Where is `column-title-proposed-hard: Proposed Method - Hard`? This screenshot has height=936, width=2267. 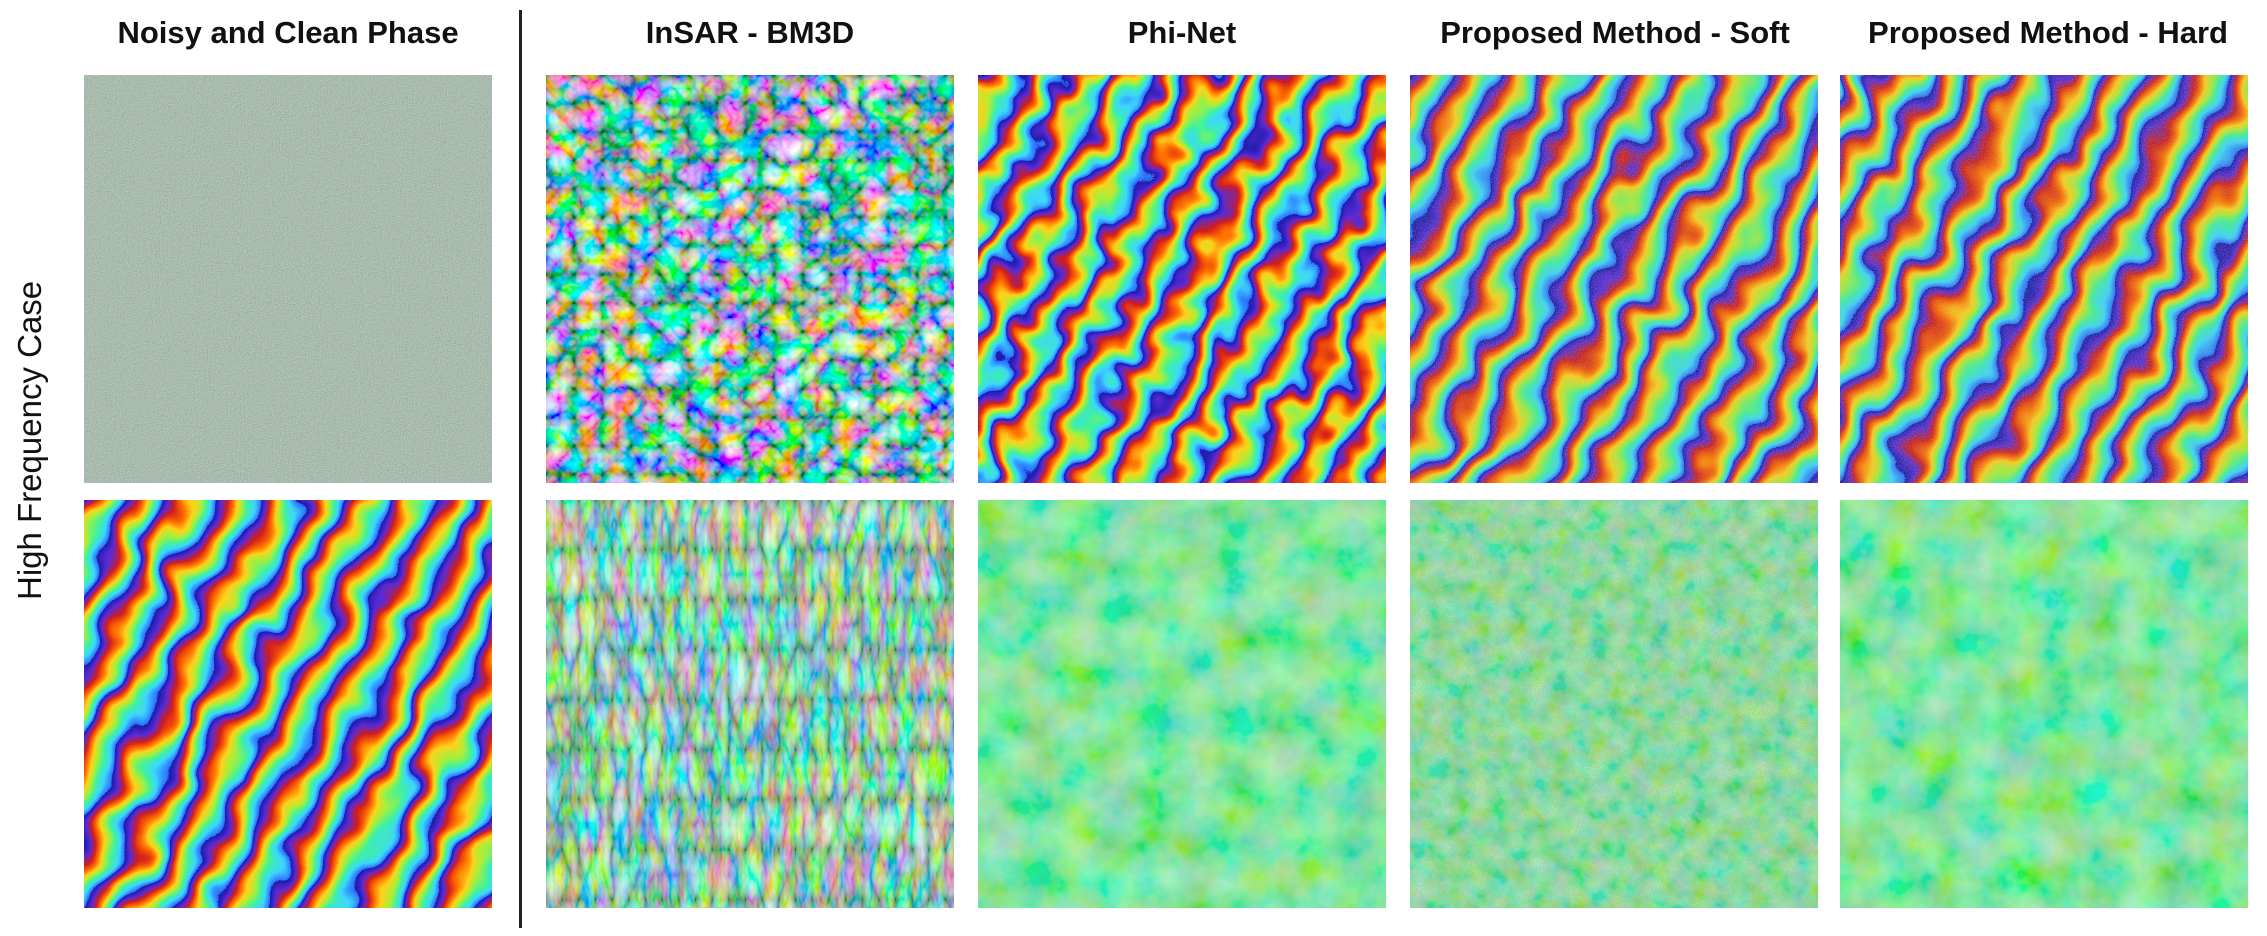
column-title-proposed-hard: Proposed Method - Hard is located at coordinates (2048, 32).